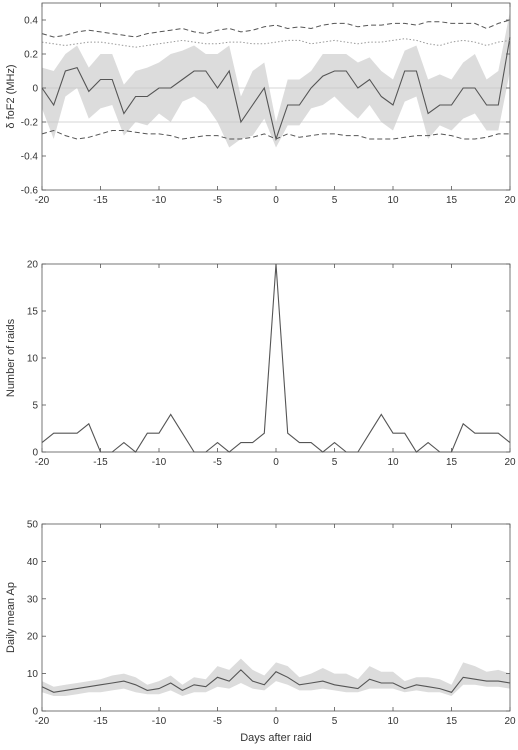  What do you see at coordinates (276, 43) in the screenshot?
I see `series-line-dotted` at bounding box center [276, 43].